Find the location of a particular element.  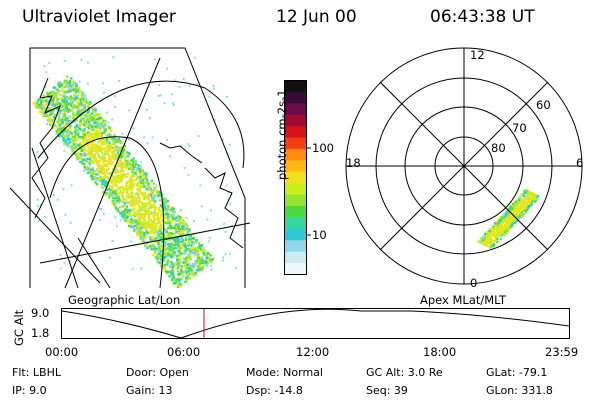

info-seq: Seq: 39 is located at coordinates (387, 390).